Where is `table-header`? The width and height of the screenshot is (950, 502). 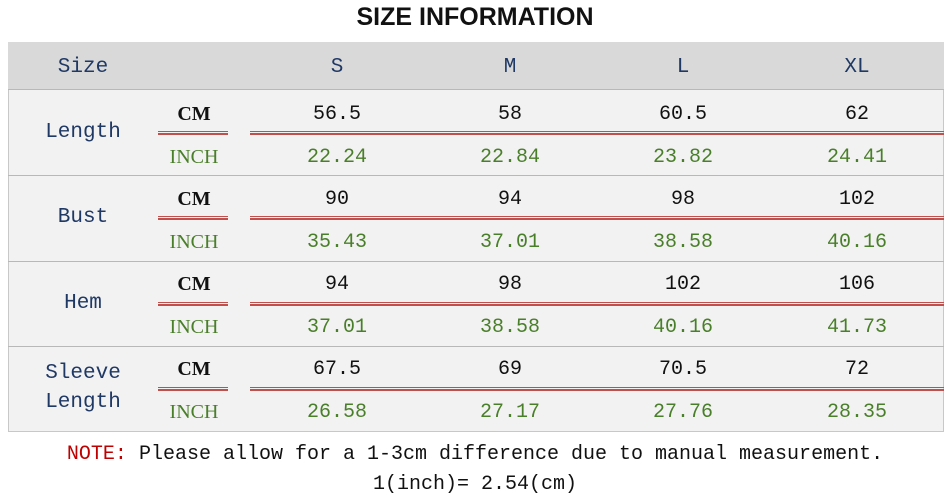 table-header is located at coordinates (476, 66).